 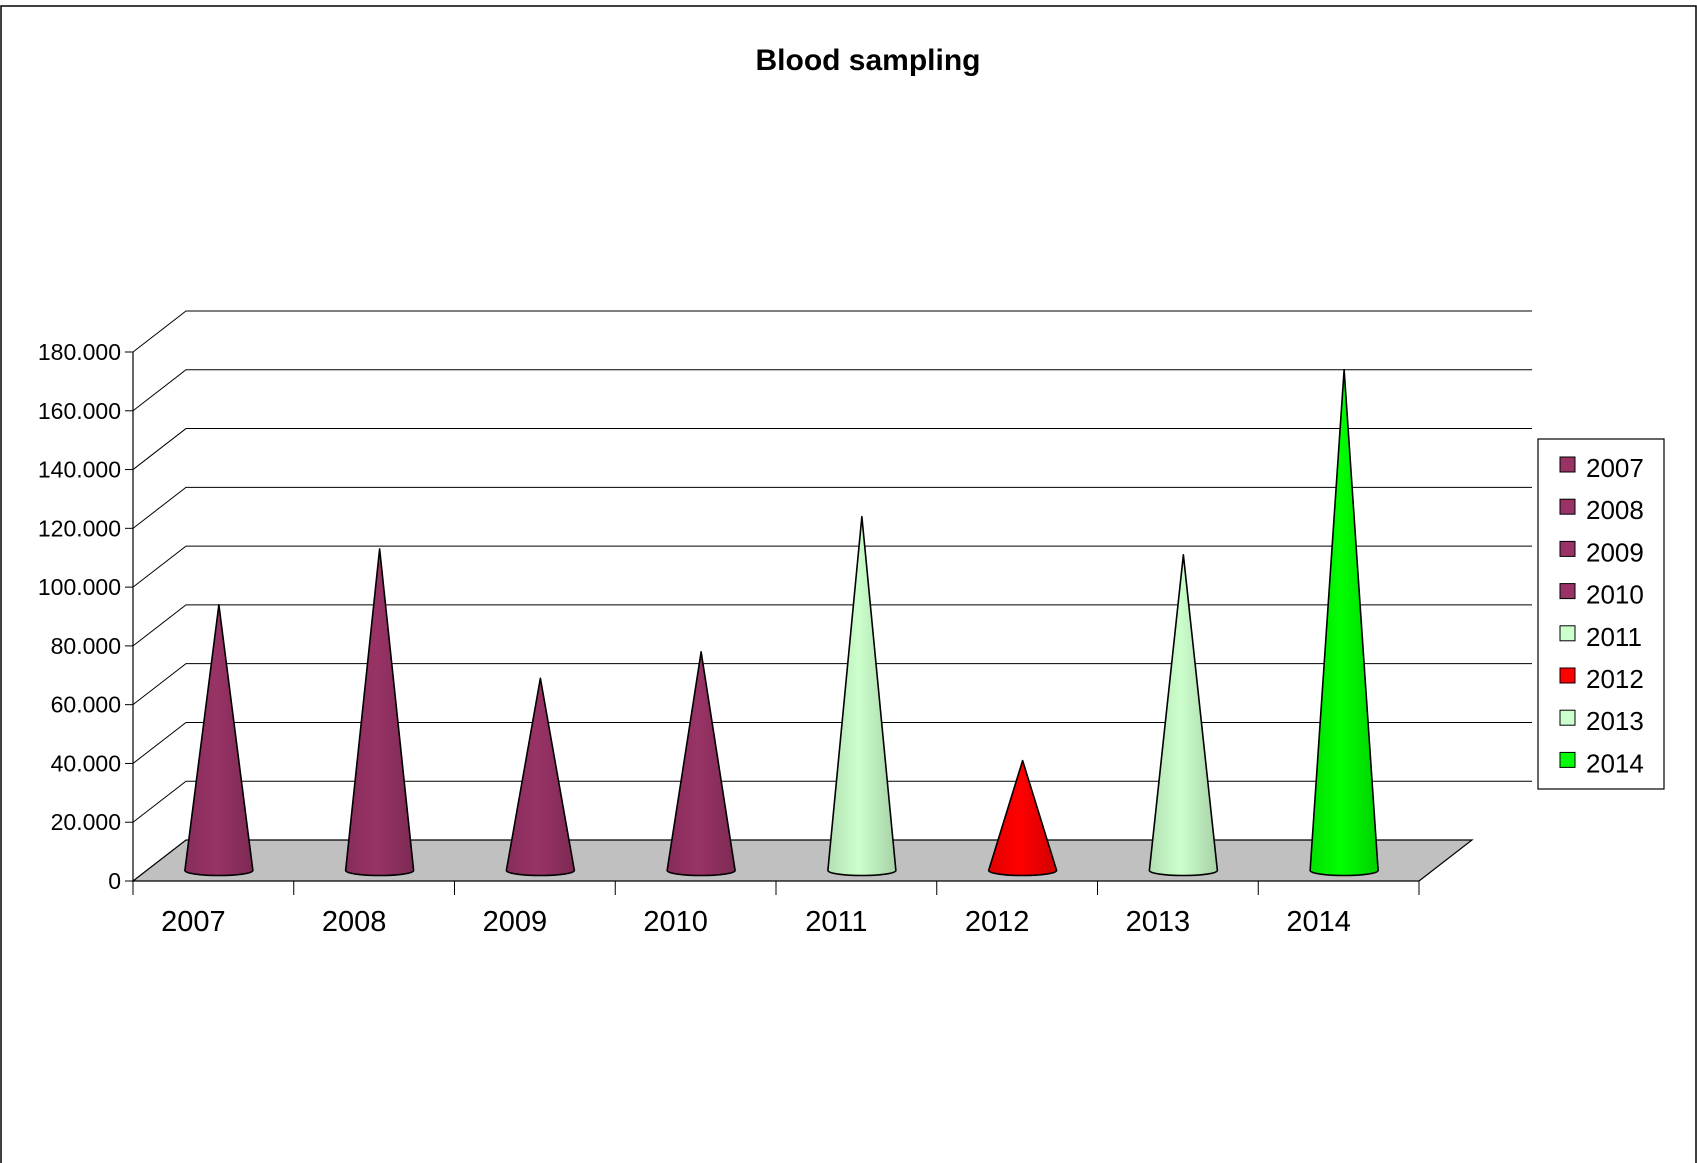 What do you see at coordinates (1615, 510) in the screenshot?
I see `legend-label: 2008` at bounding box center [1615, 510].